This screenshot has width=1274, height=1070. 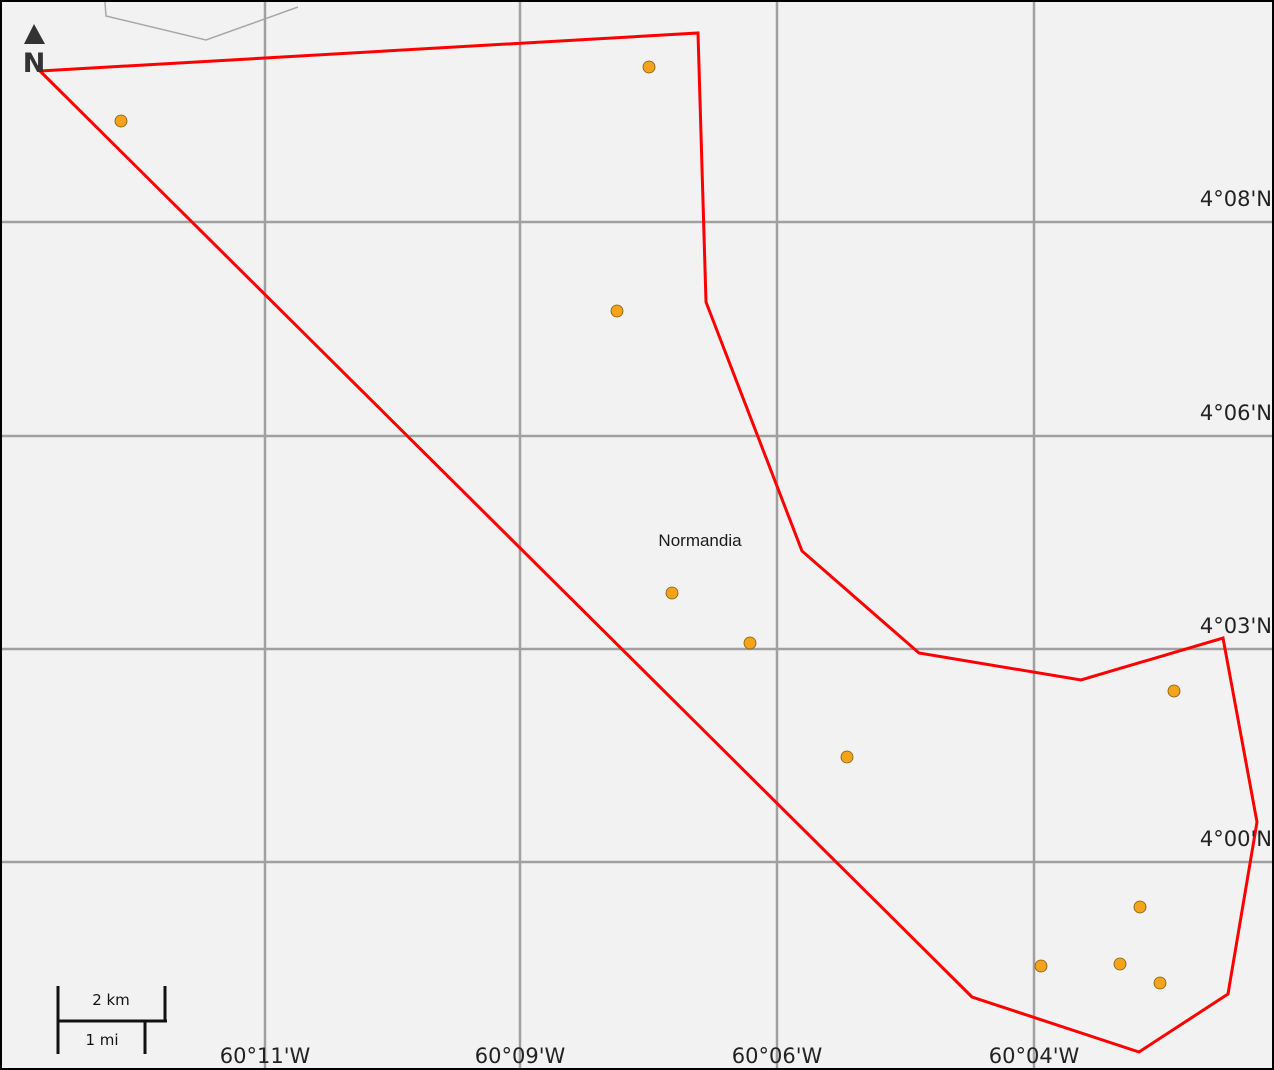 What do you see at coordinates (101, 1040) in the screenshot?
I see `scale-bar-mi-label: 1 mi` at bounding box center [101, 1040].